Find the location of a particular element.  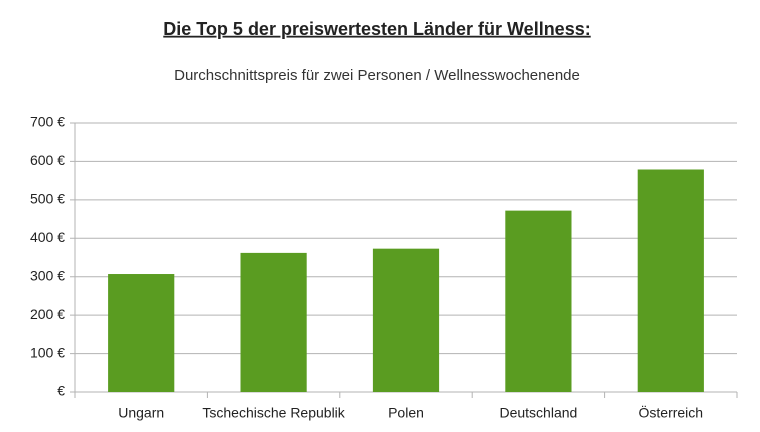

y-tick-label: € is located at coordinates (61, 391).